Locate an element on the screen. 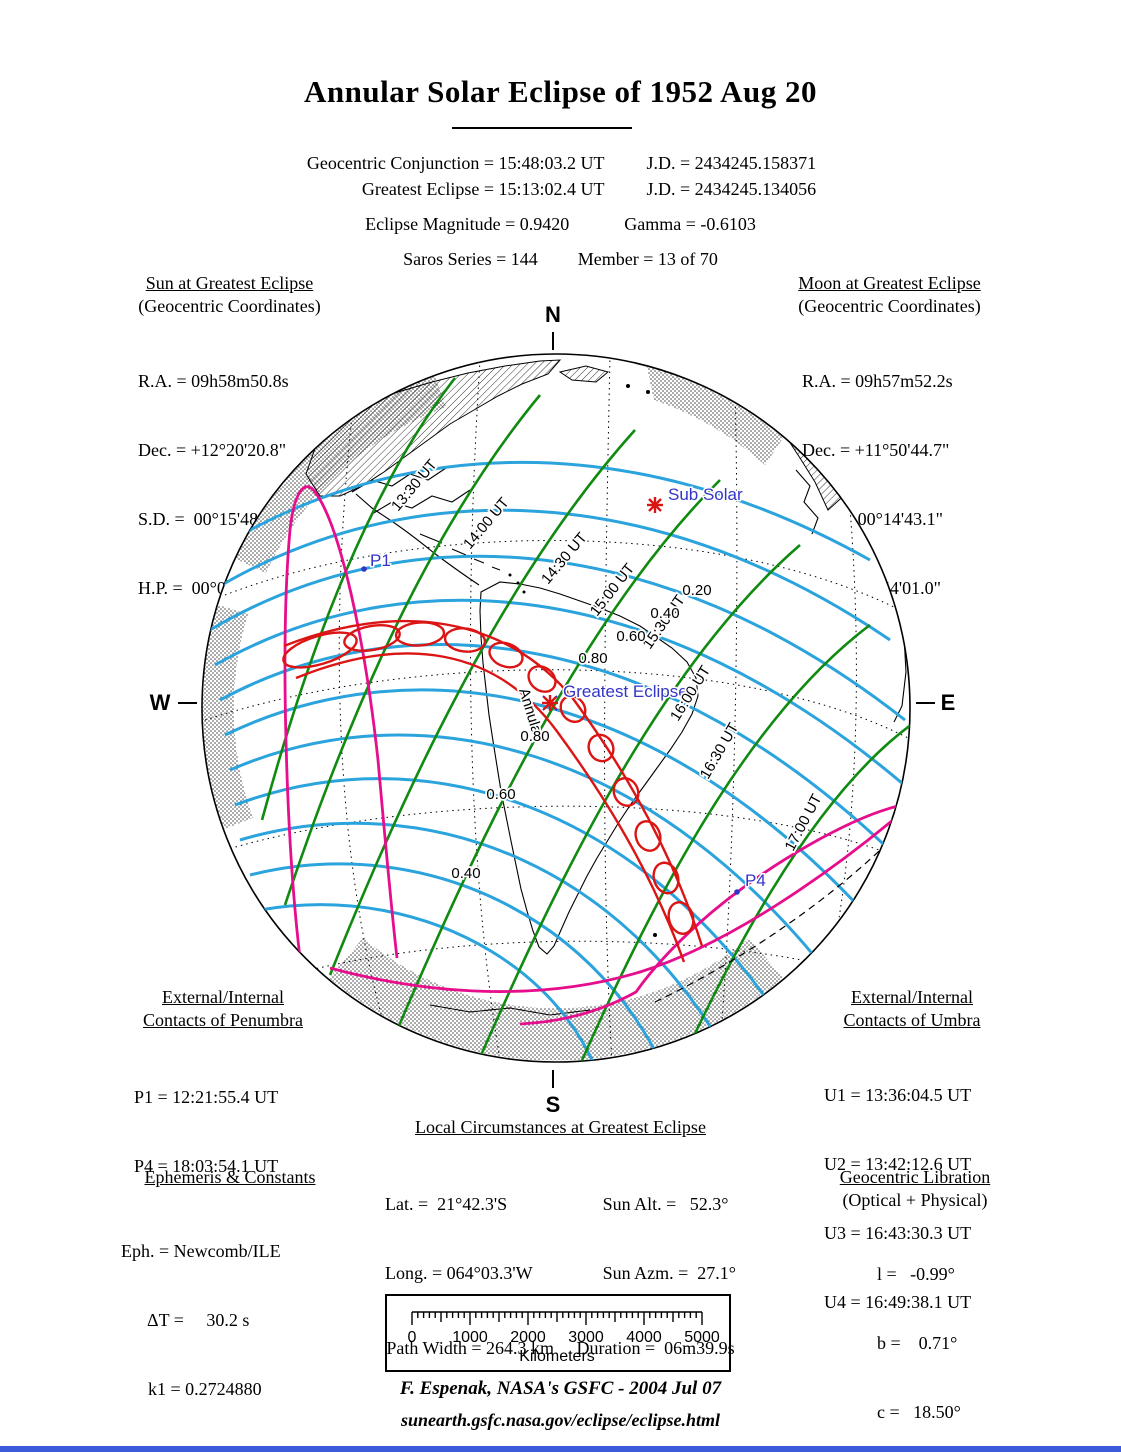  mag-ne-020: 0.20 is located at coordinates (696, 590).